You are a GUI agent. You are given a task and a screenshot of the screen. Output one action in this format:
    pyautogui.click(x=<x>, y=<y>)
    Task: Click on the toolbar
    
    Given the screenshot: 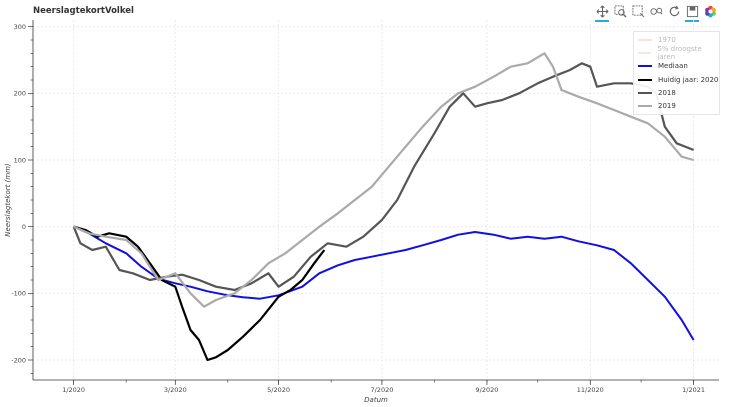 What is the action you would take?
    pyautogui.click(x=656, y=12)
    